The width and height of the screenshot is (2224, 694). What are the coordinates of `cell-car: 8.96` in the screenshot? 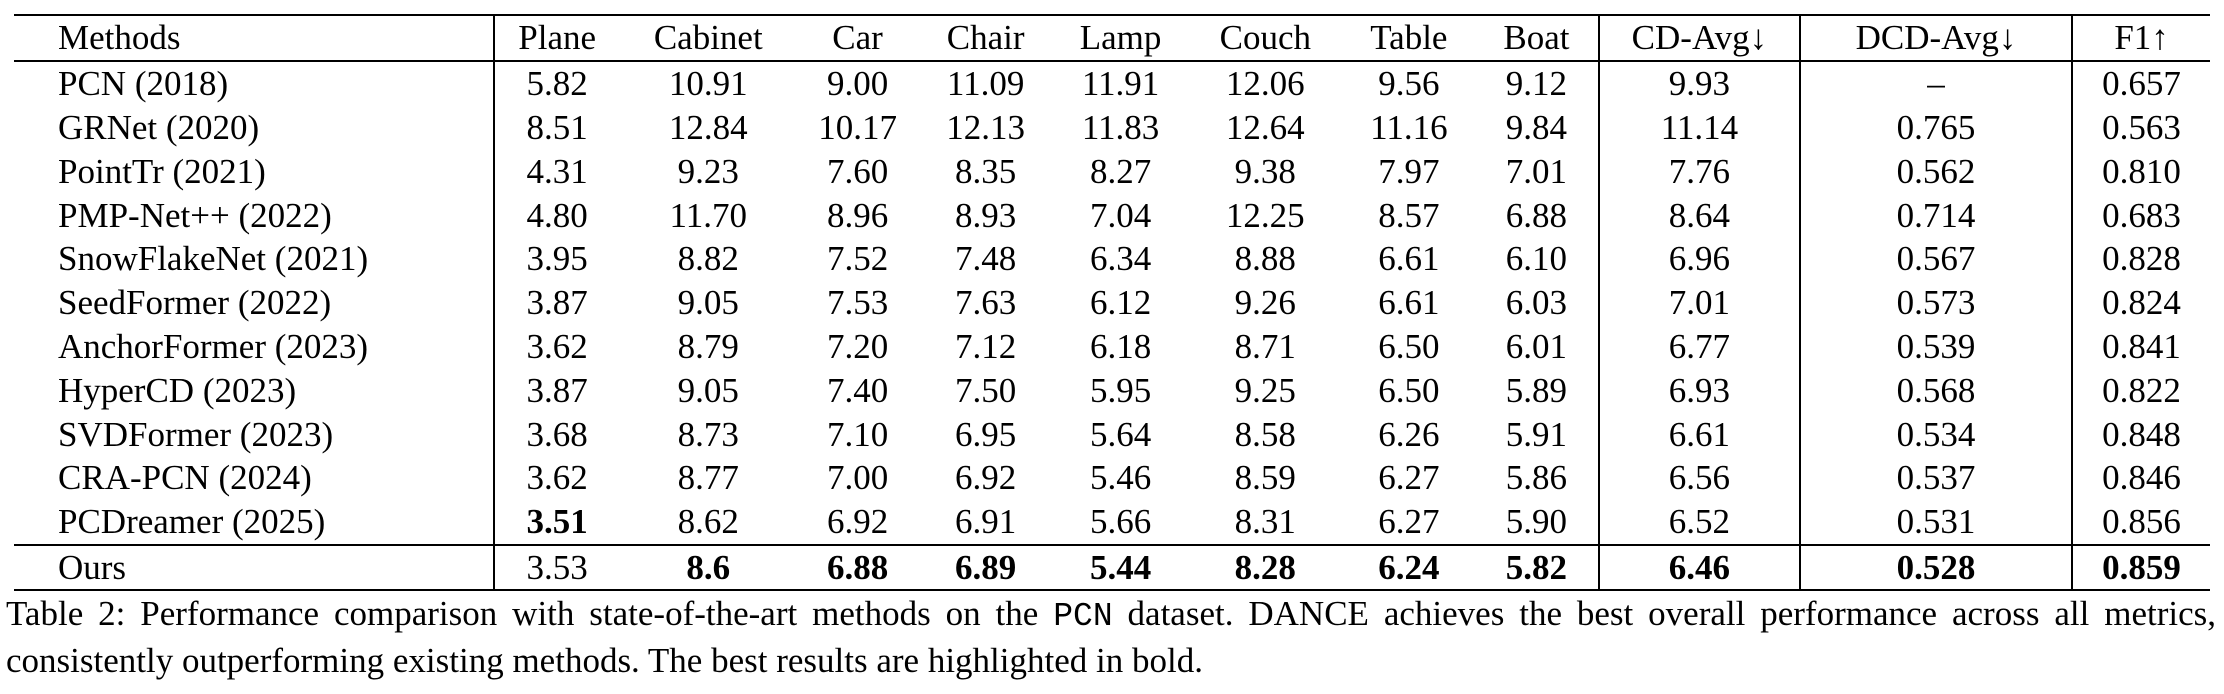 It's located at (857, 215).